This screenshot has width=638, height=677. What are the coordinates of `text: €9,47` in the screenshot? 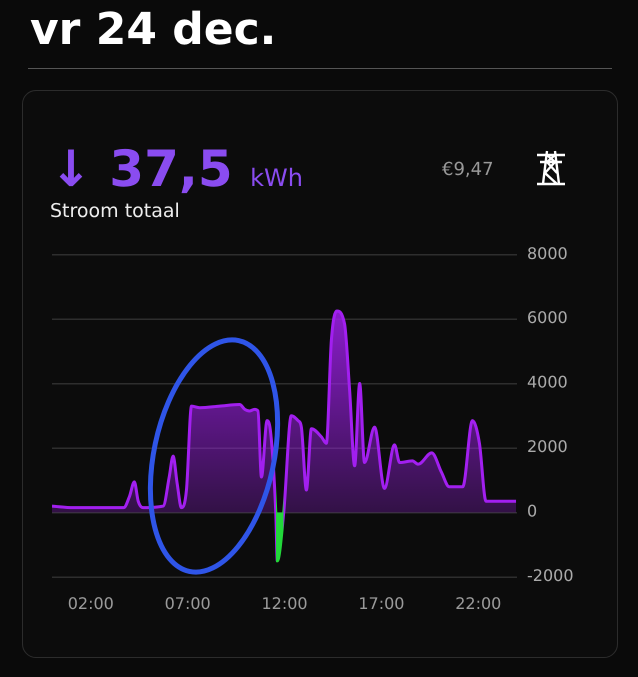 It's located at (468, 169).